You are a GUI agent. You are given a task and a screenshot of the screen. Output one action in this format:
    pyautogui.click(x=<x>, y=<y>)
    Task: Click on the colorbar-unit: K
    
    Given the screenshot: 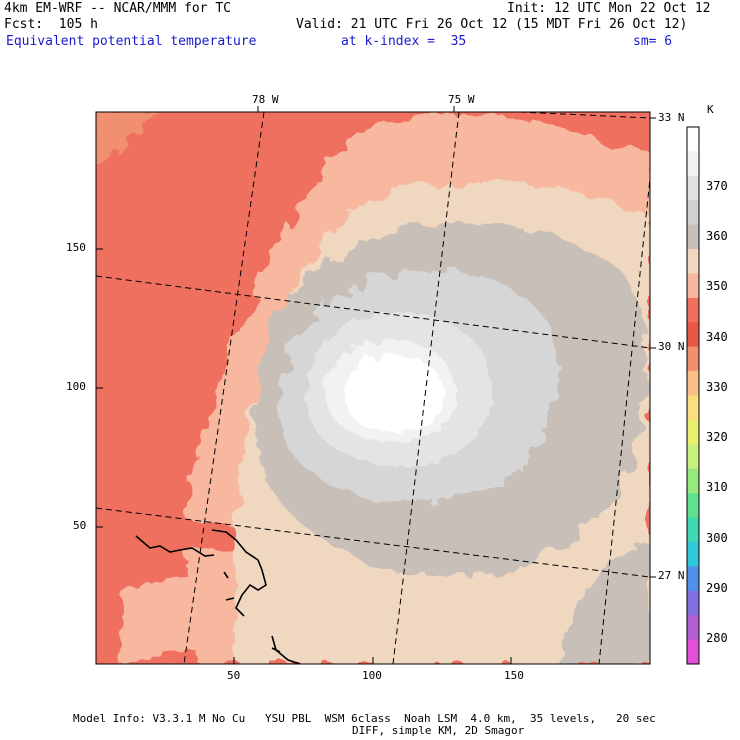 What is the action you would take?
    pyautogui.click(x=710, y=109)
    